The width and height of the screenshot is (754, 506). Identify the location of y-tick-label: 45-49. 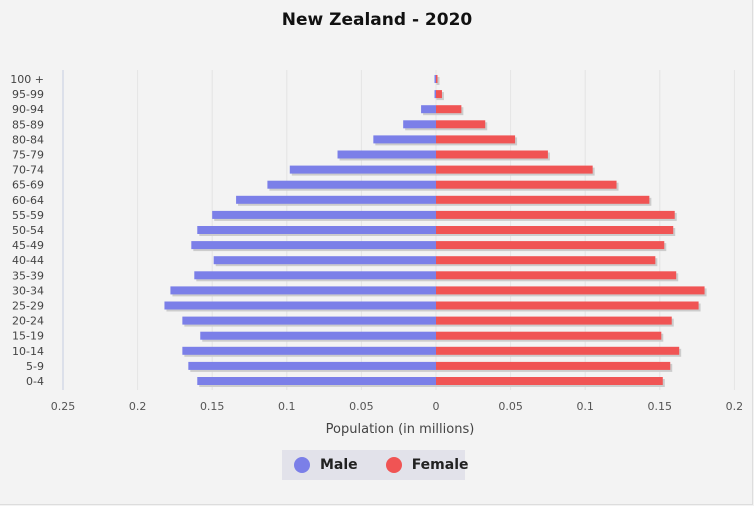
(28, 245).